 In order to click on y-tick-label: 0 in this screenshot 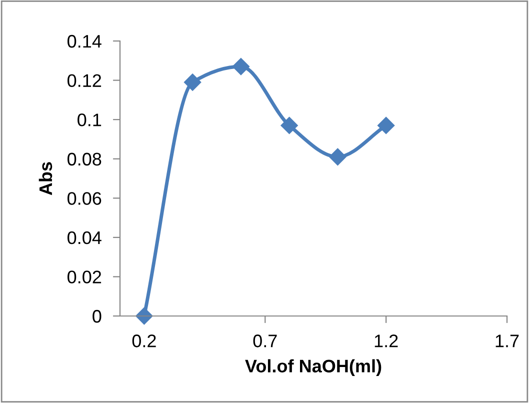, I will do `click(97, 316)`.